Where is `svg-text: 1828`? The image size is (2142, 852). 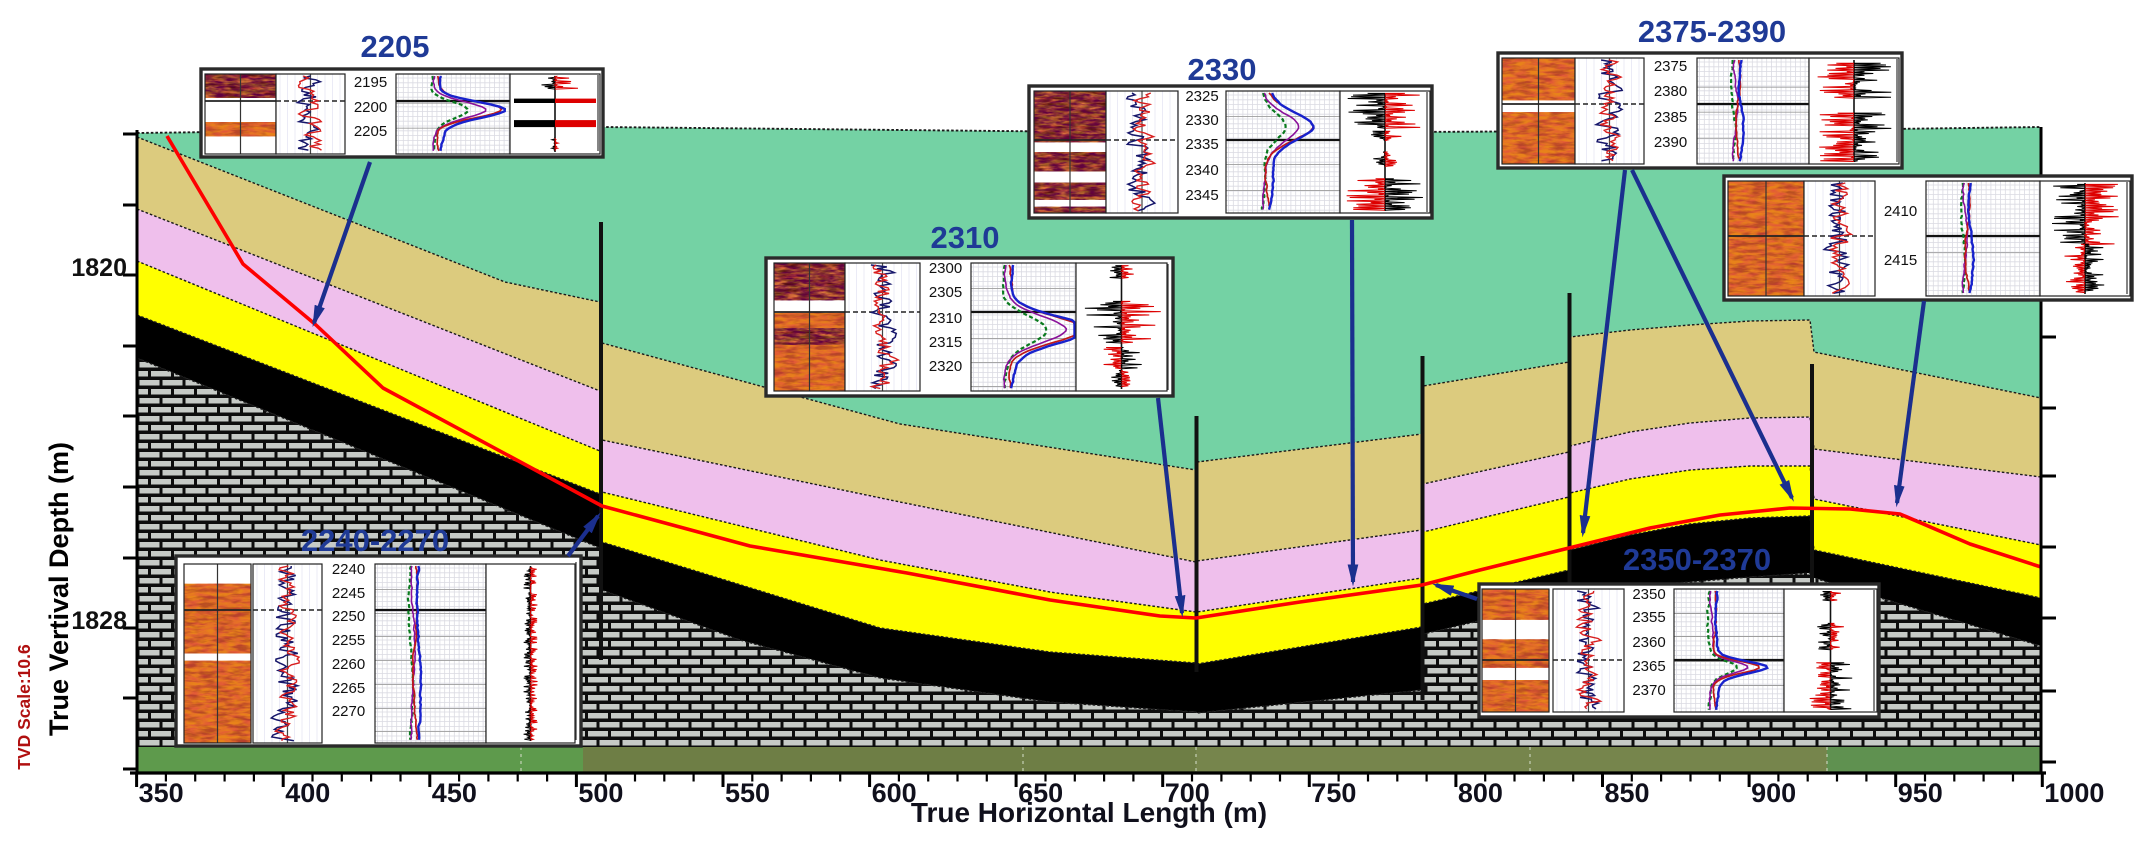 svg-text: 1828 is located at coordinates (99, 621).